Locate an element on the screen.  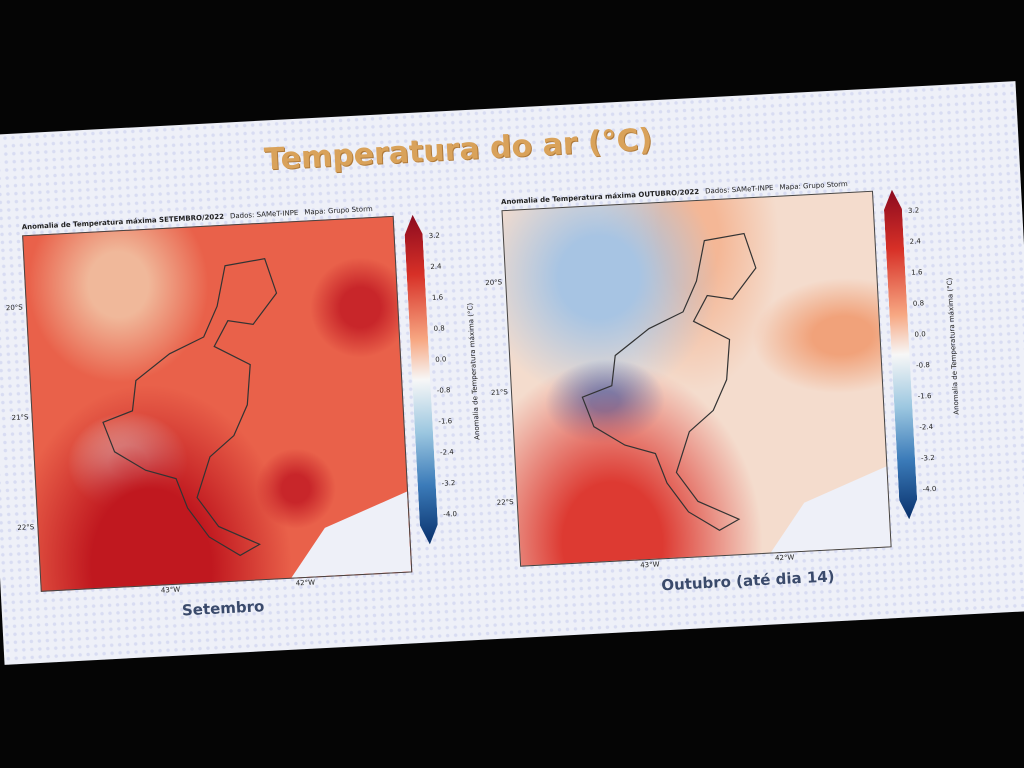
slide-title: Temperatura do ar (°C) is located at coordinates (458, 150).